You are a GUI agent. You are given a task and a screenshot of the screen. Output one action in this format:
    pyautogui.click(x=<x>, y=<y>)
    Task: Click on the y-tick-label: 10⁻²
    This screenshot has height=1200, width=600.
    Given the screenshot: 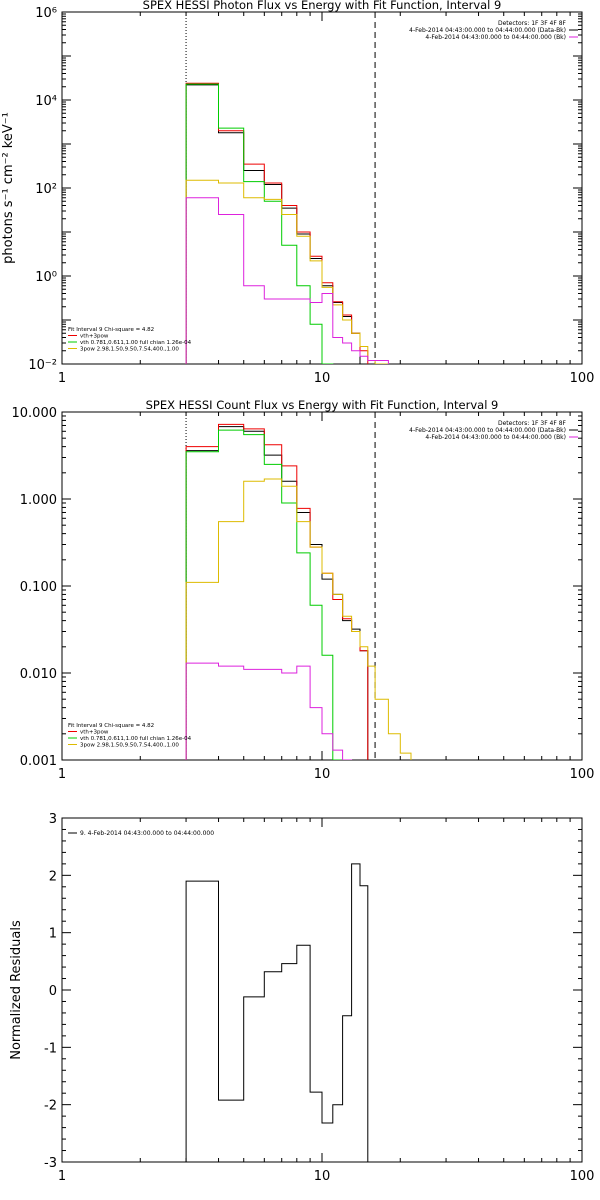 What is the action you would take?
    pyautogui.click(x=42, y=365)
    